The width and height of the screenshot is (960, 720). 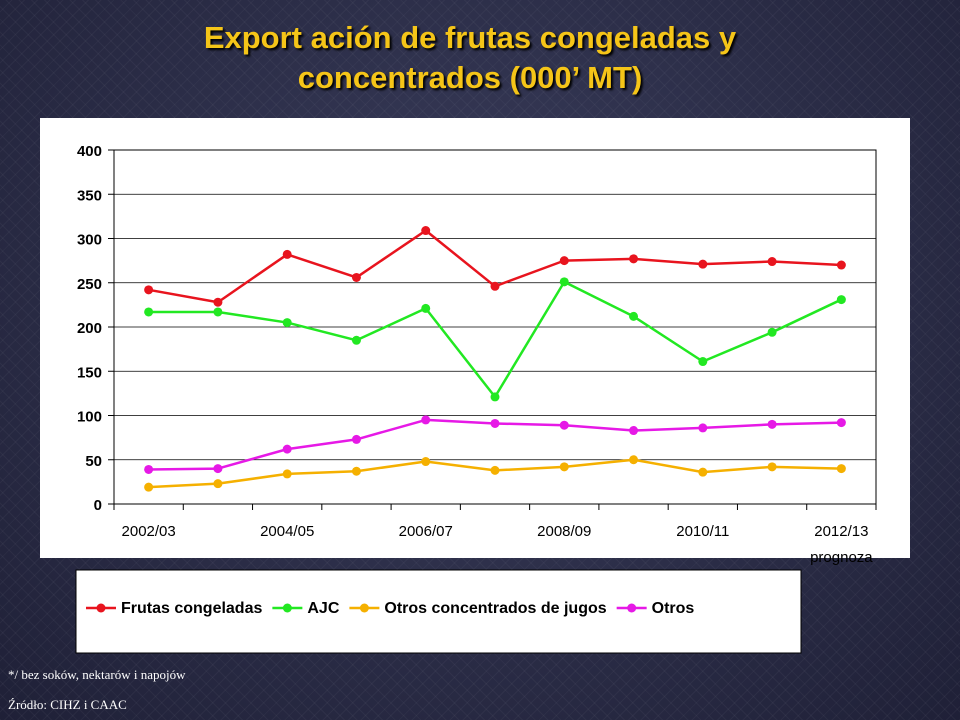 I want to click on source-note: Źródło: CIHZ i CAAC, so click(x=67, y=704).